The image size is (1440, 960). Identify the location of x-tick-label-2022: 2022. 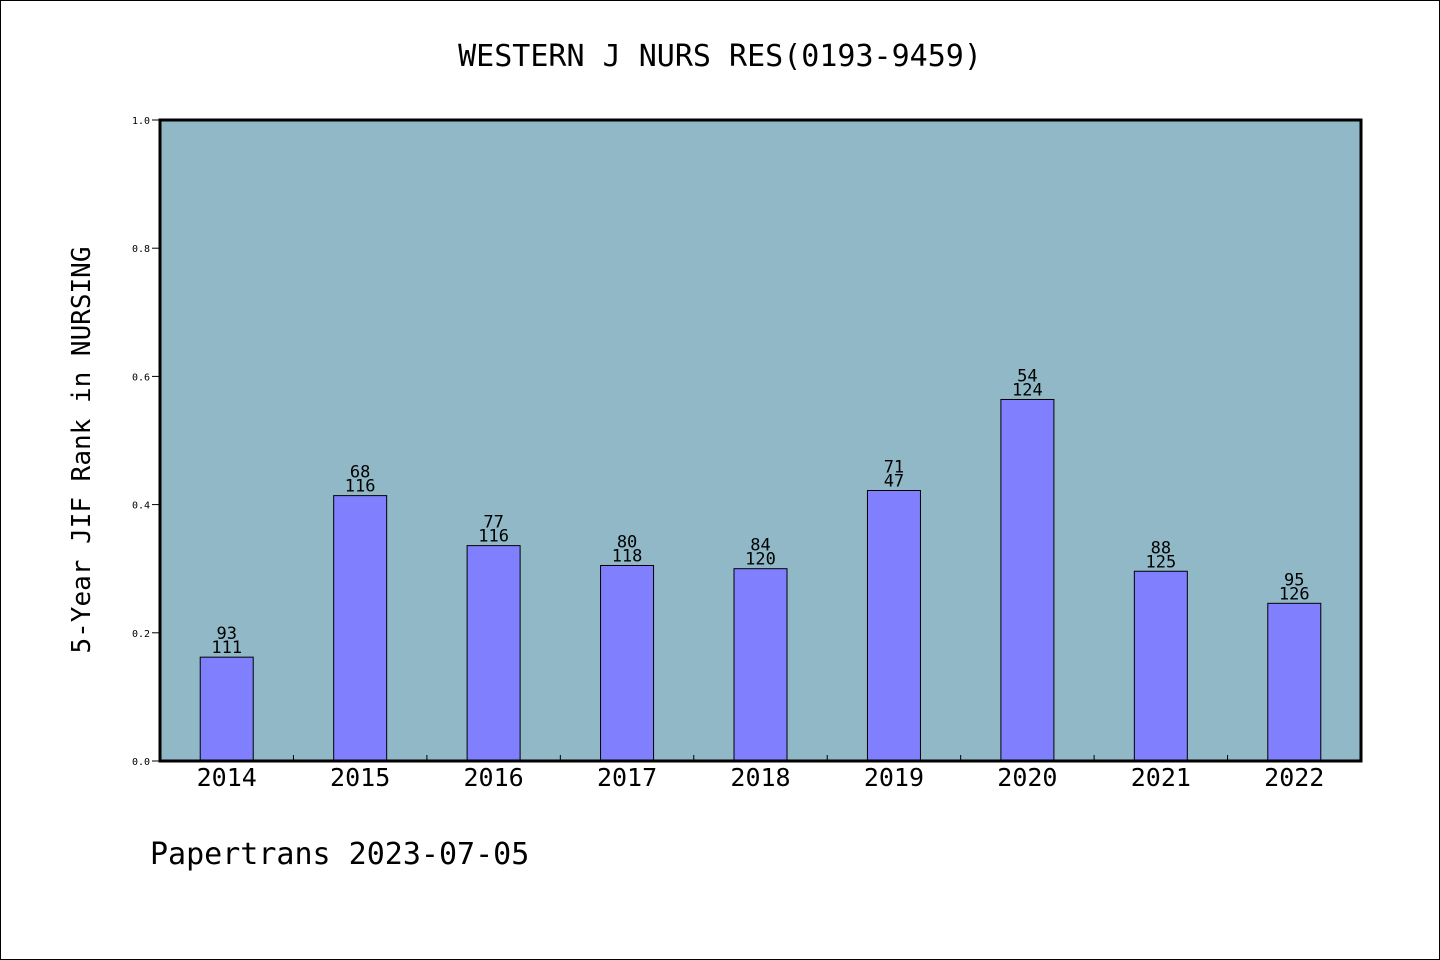
(1294, 777).